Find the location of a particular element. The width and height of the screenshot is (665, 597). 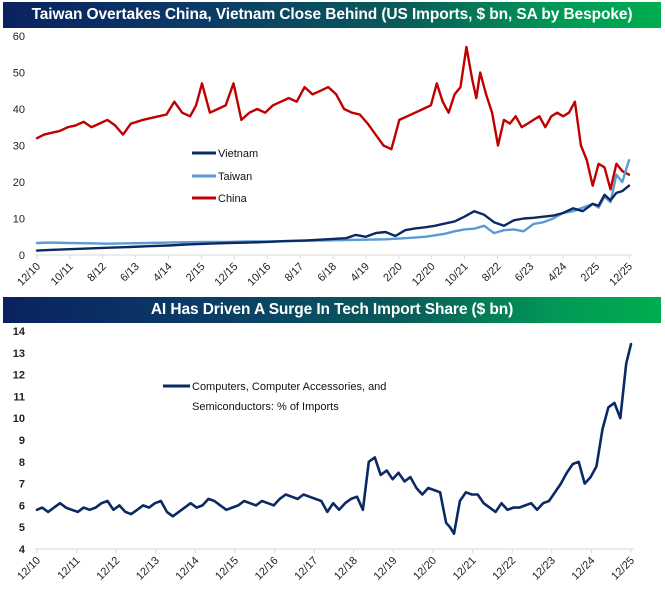

y-tick-label: 40 is located at coordinates (19, 110).